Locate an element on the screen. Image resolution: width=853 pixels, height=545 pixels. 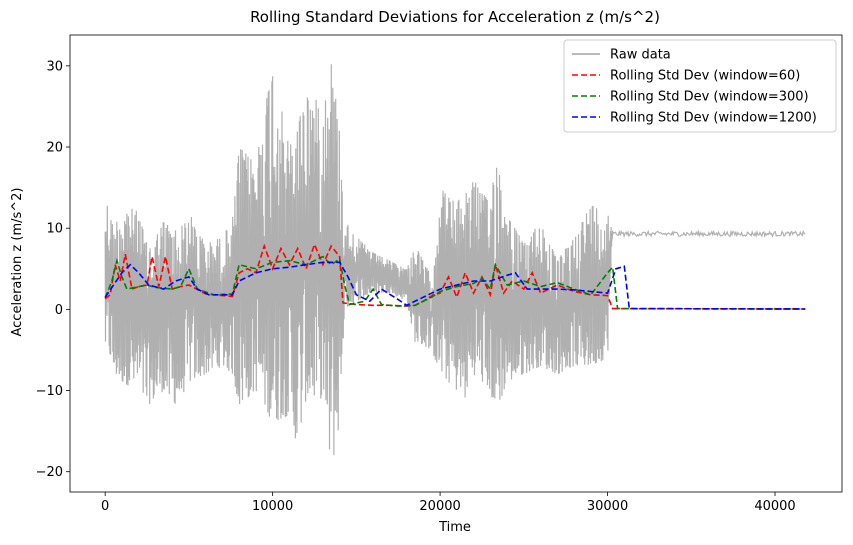
y-axis-title: Acceleration z (m/s^2) is located at coordinates (17, 262).